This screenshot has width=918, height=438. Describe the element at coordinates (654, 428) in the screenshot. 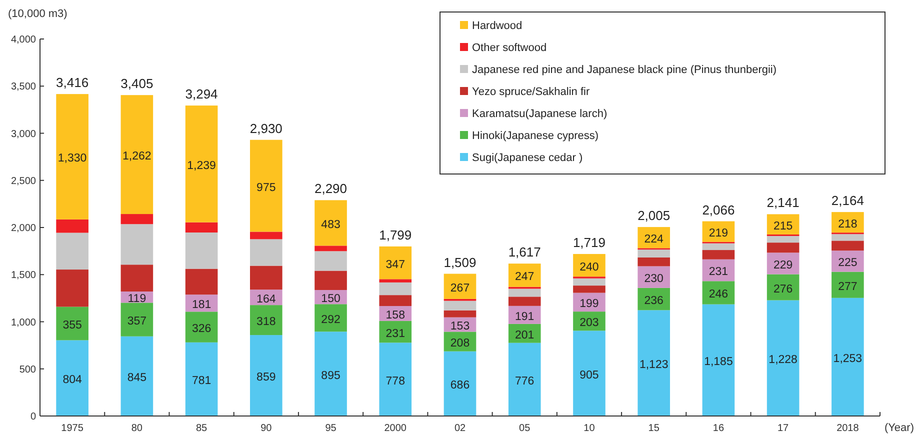

I see `x-tick-label: 15` at that location.